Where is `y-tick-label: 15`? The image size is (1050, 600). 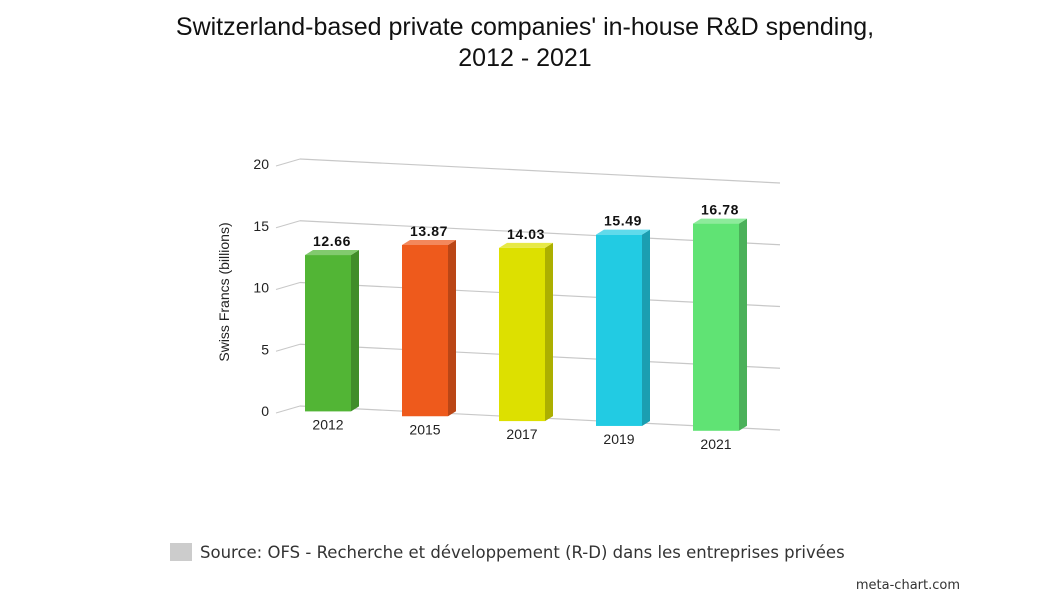
y-tick-label: 15 is located at coordinates (261, 226).